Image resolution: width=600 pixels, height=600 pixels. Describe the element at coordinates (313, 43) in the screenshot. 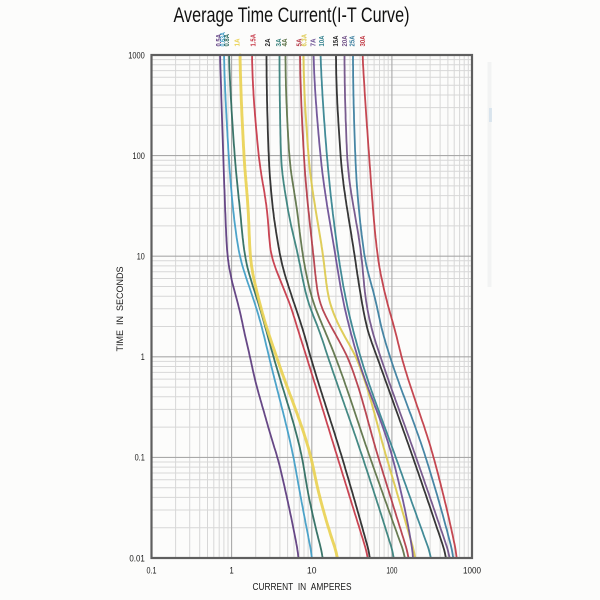

I see `svg-text: 7A` at that location.